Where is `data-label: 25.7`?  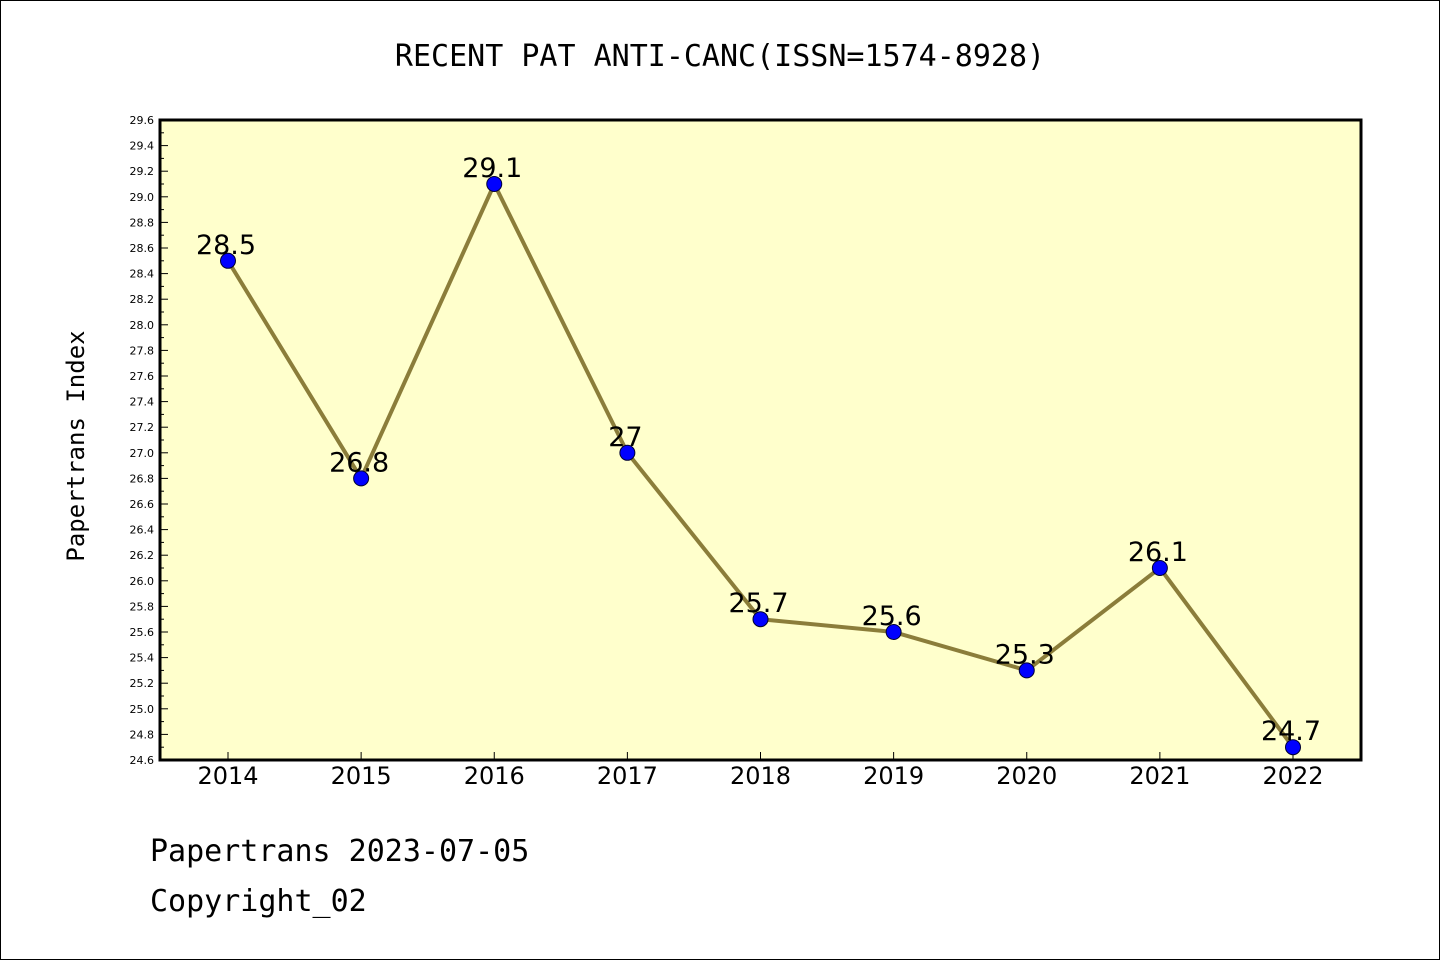 data-label: 25.7 is located at coordinates (758, 603).